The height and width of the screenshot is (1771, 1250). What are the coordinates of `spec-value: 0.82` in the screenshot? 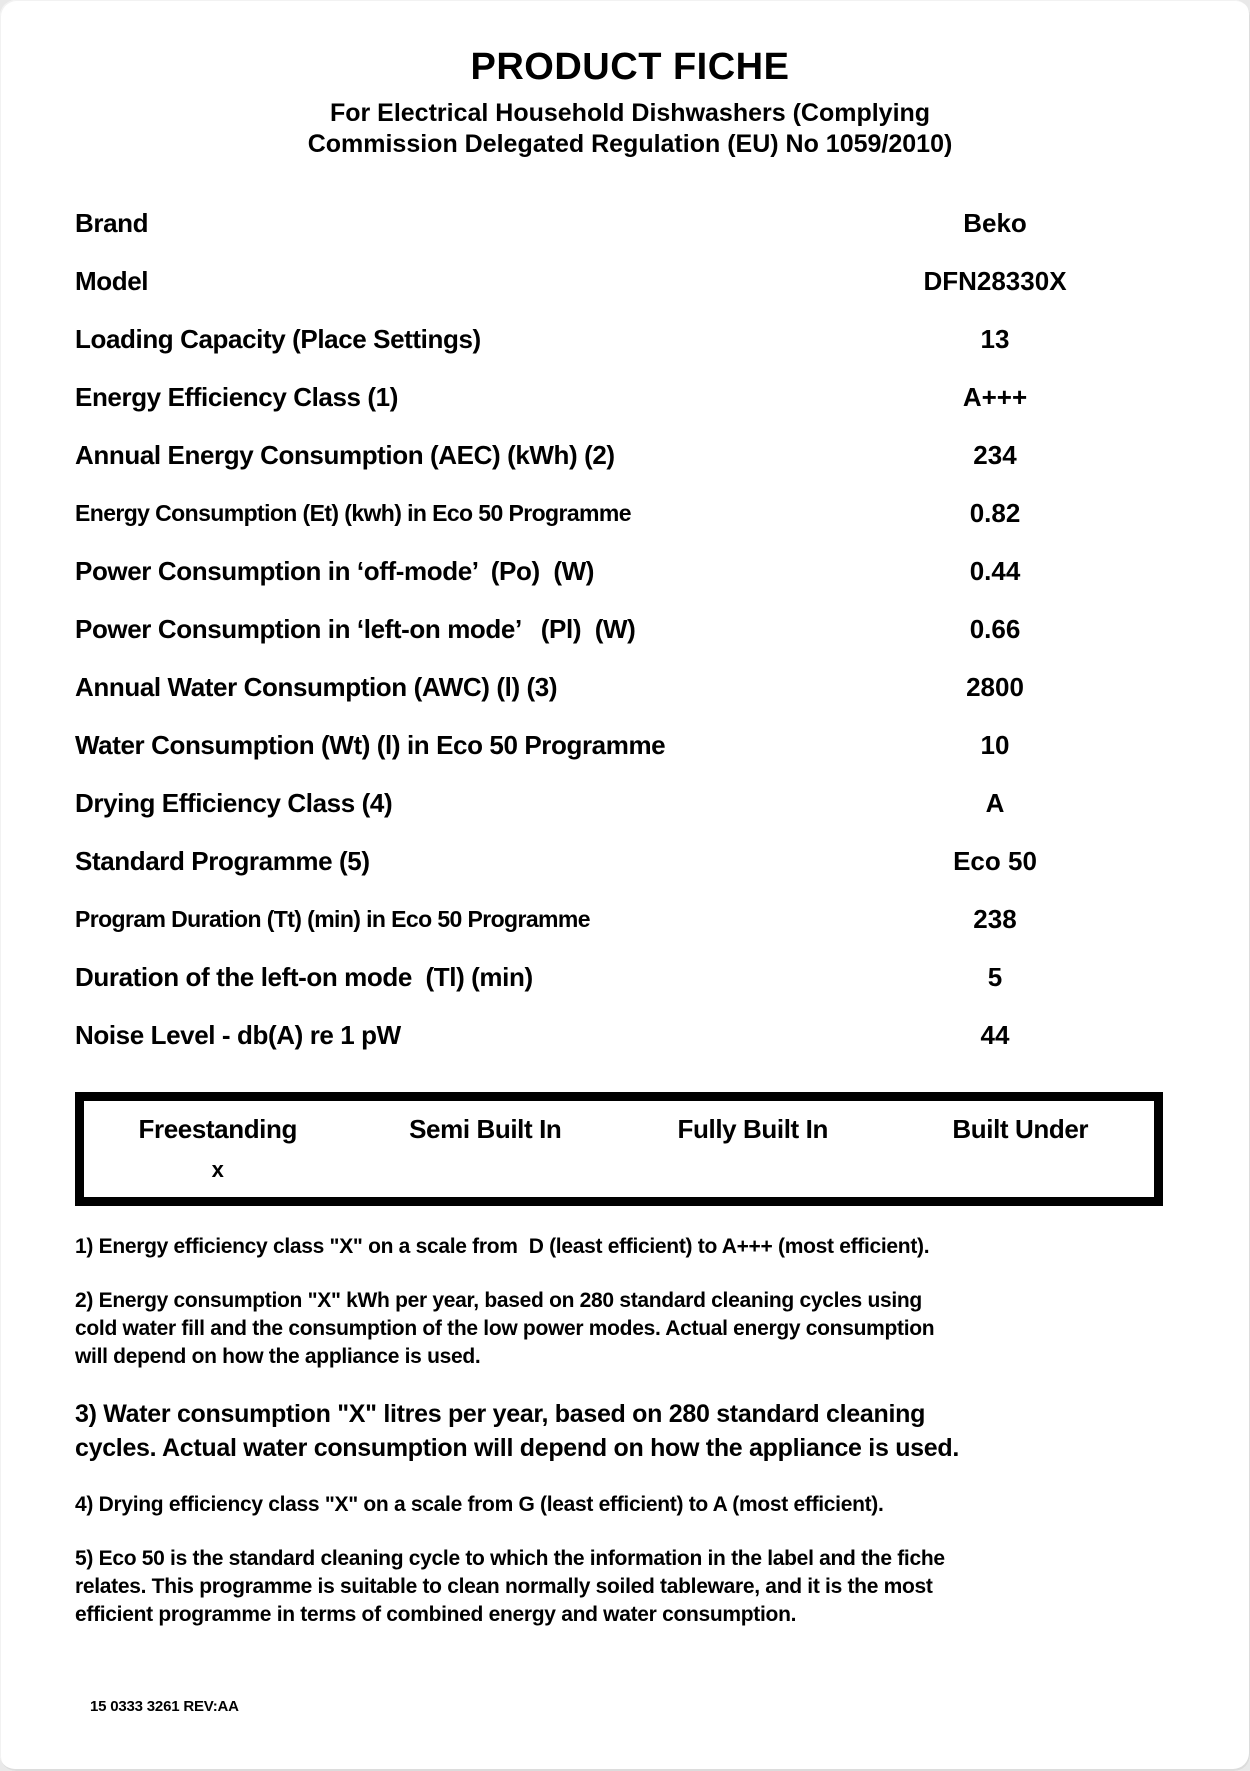 It's located at (995, 512).